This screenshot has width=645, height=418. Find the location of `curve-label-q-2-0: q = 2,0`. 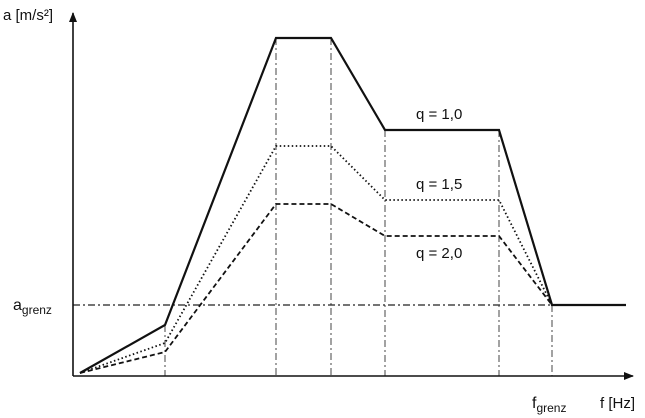

curve-label-q-2-0: q = 2,0 is located at coordinates (439, 253).